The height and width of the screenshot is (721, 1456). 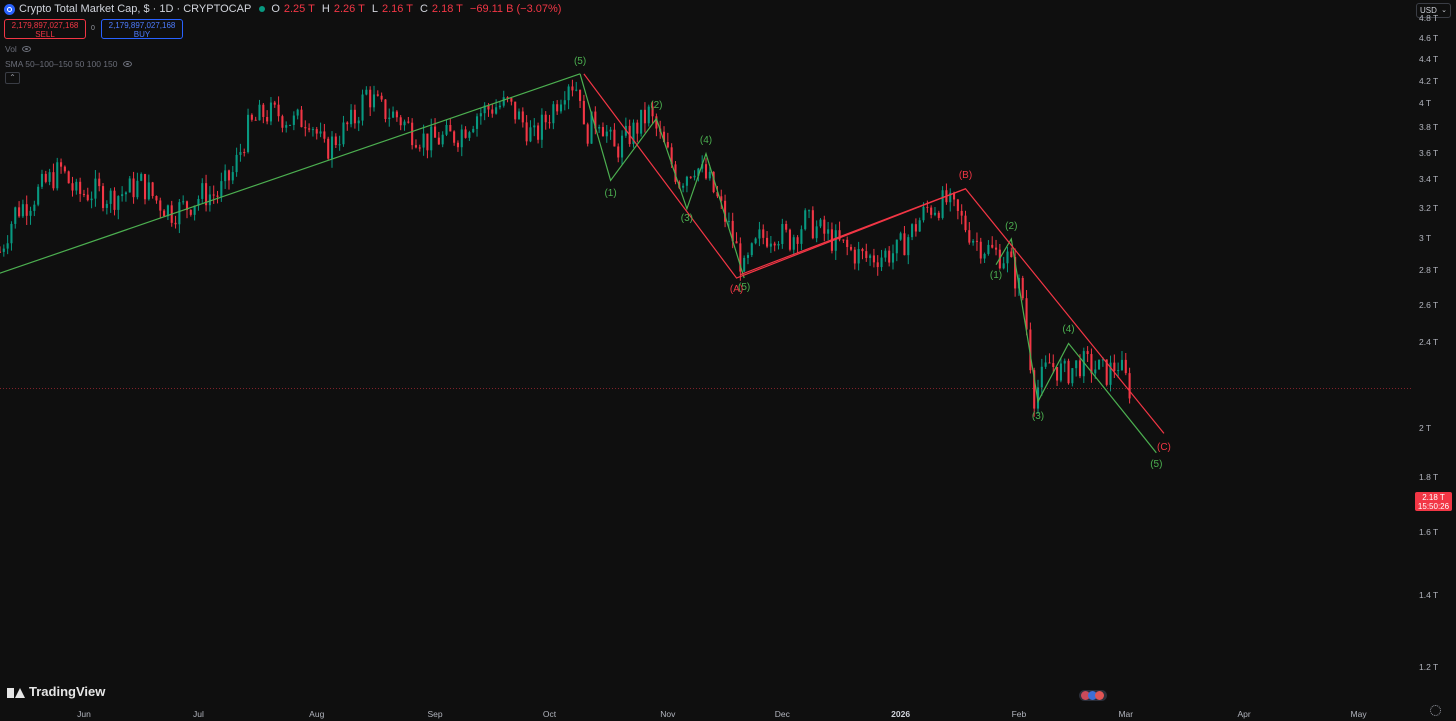 What do you see at coordinates (965, 176) in the screenshot?
I see `red-wave-label: (B)` at bounding box center [965, 176].